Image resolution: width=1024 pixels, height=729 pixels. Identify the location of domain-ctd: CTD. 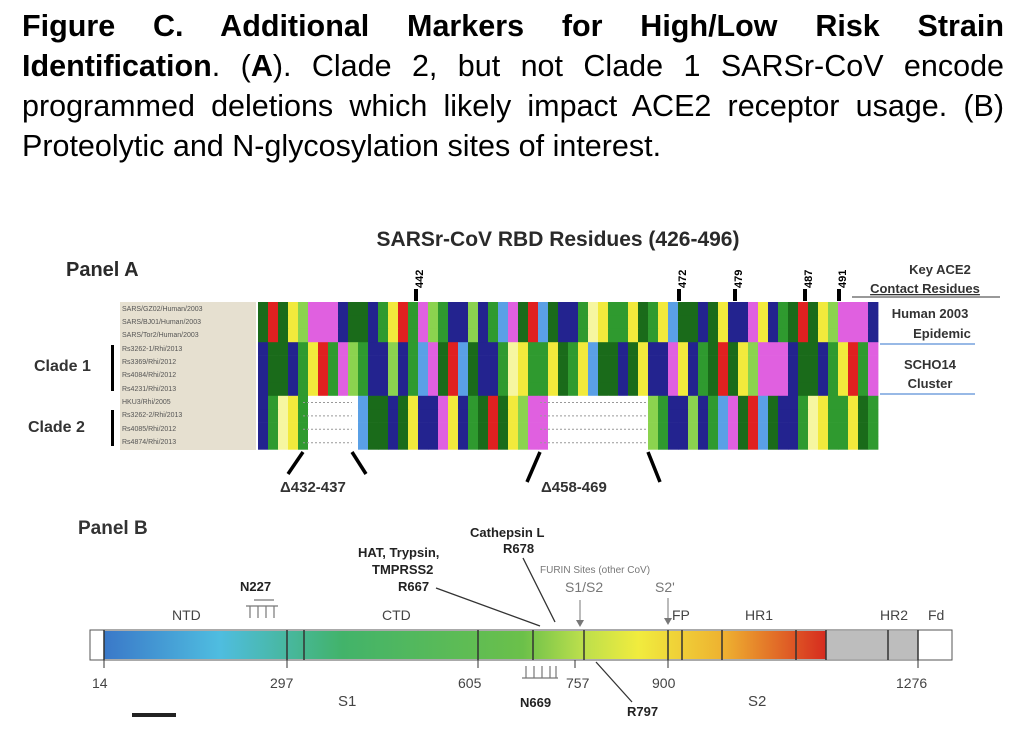
(396, 615).